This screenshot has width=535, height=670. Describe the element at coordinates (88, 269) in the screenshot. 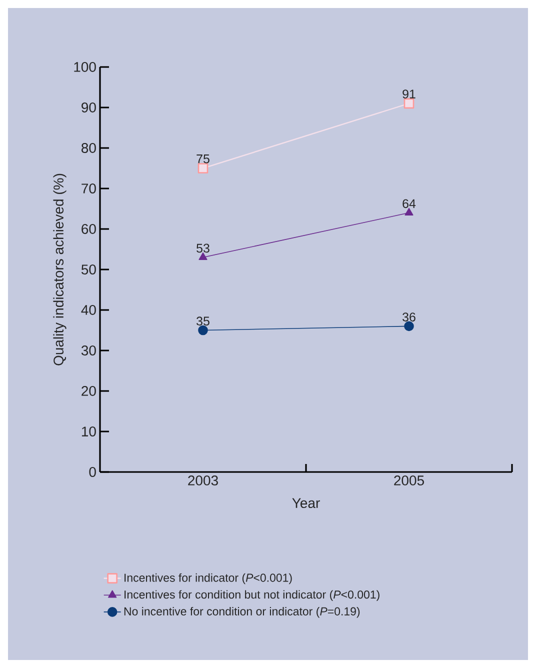

I see `y-tick-label: 50` at that location.